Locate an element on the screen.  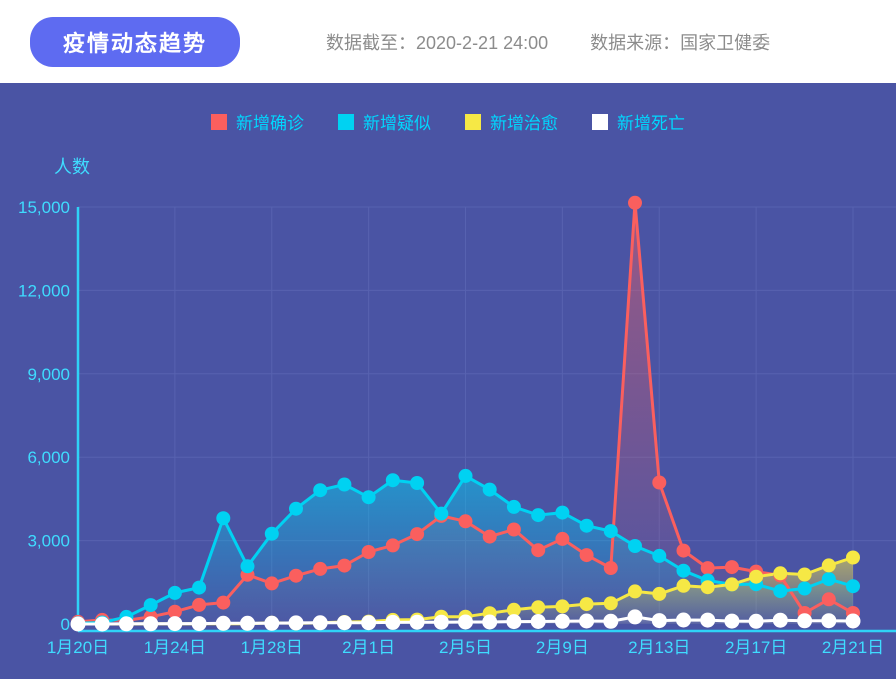
legend-item-suspected: 新增疑似 is located at coordinates (384, 121).